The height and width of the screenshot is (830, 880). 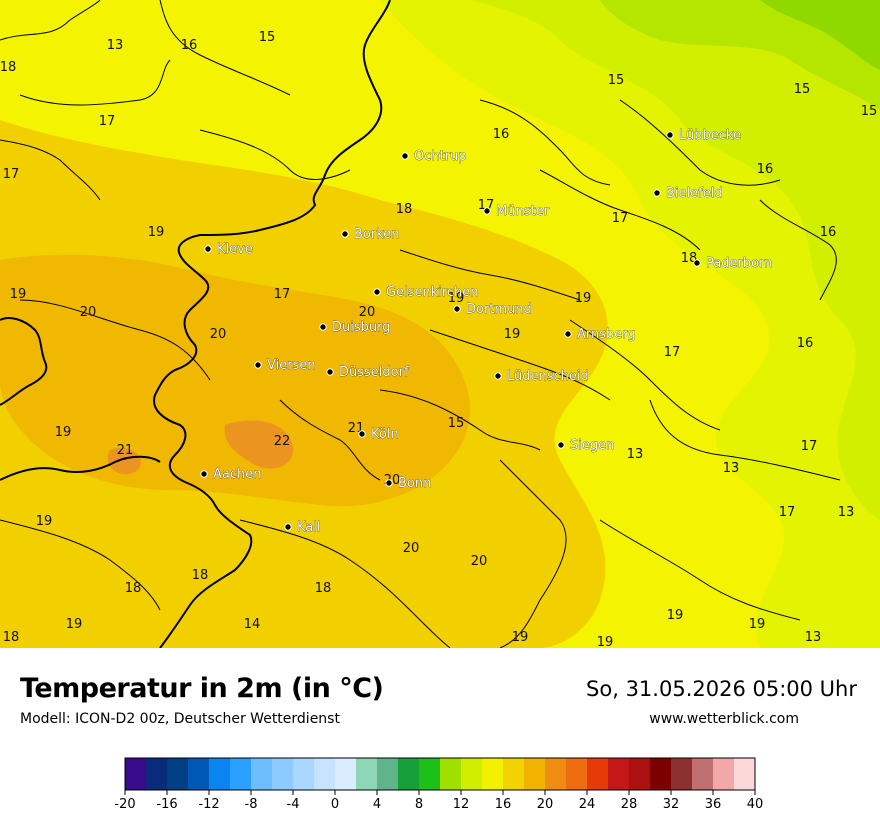 What do you see at coordinates (432, 292) in the screenshot?
I see `city-name: Gelsenkirchen` at bounding box center [432, 292].